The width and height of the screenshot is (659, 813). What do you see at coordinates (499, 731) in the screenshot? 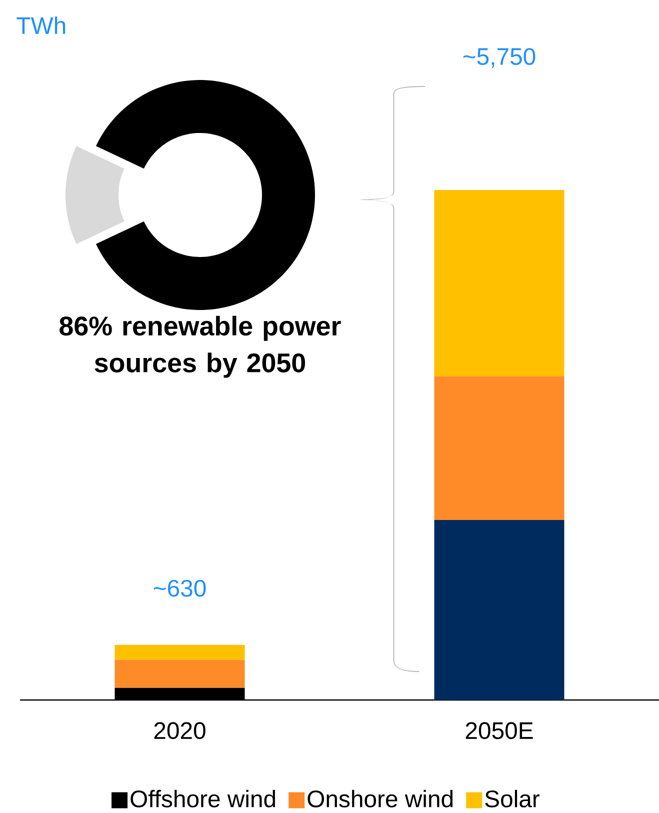
I see `x-tick-label: 2050E` at bounding box center [499, 731].